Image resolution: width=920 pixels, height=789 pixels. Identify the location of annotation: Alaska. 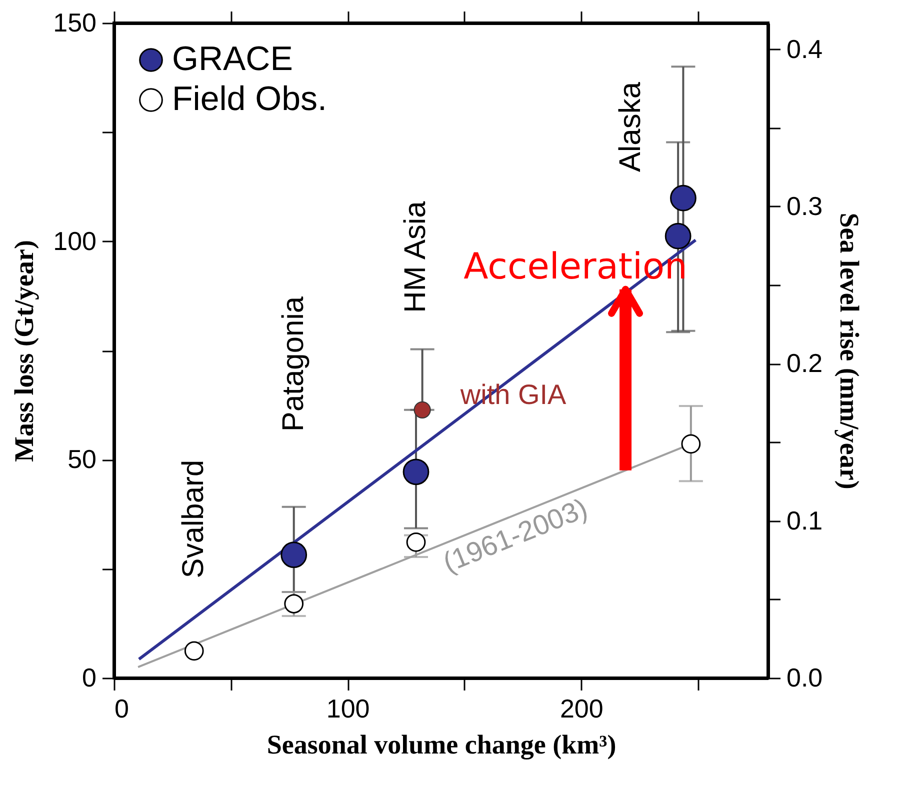
(630, 127).